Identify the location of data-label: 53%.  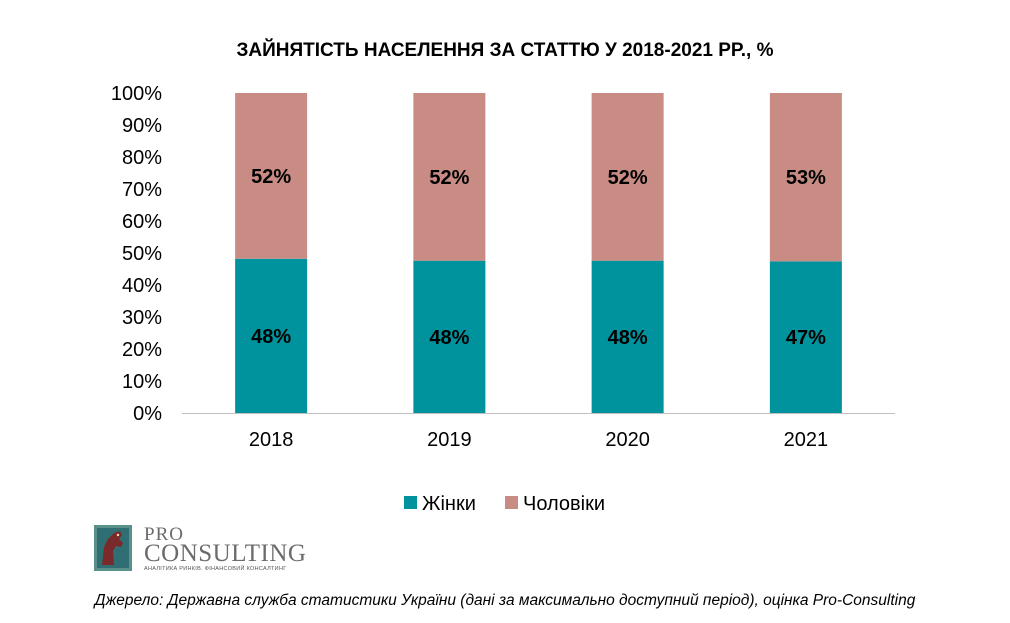
(806, 178).